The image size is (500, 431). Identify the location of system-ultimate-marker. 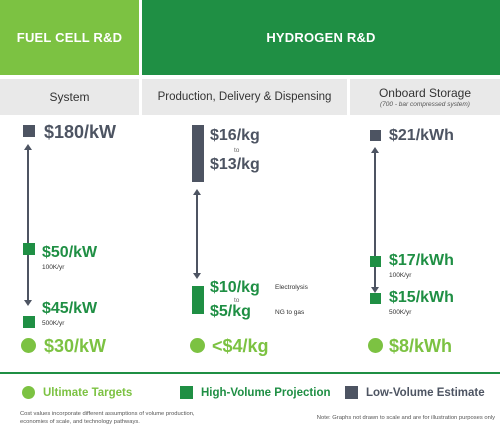
(28, 345).